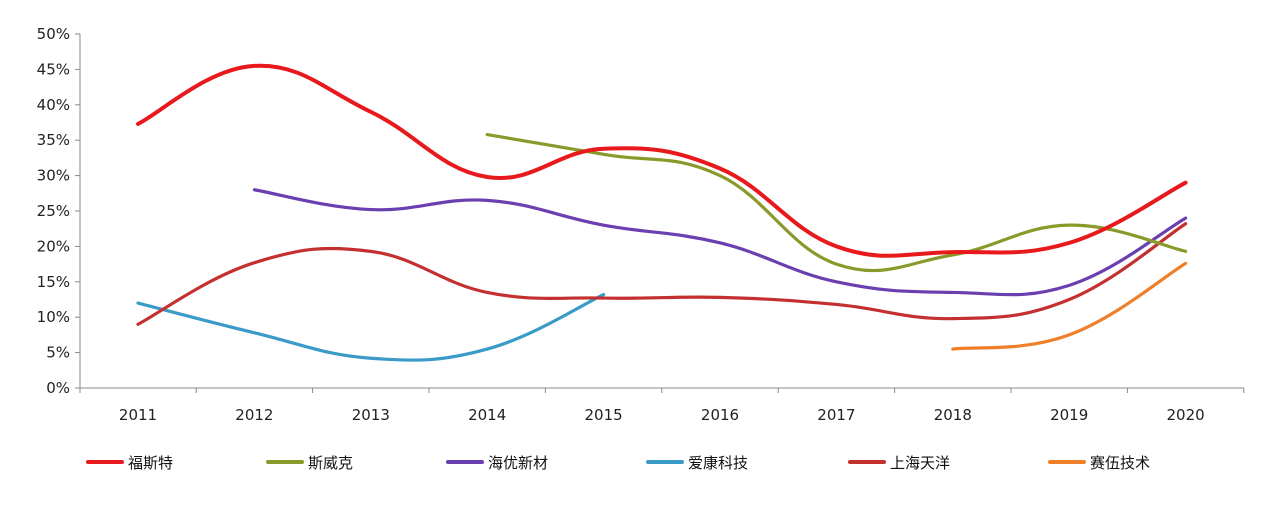  What do you see at coordinates (254, 415) in the screenshot?
I see `x-tick-label: 2012` at bounding box center [254, 415].